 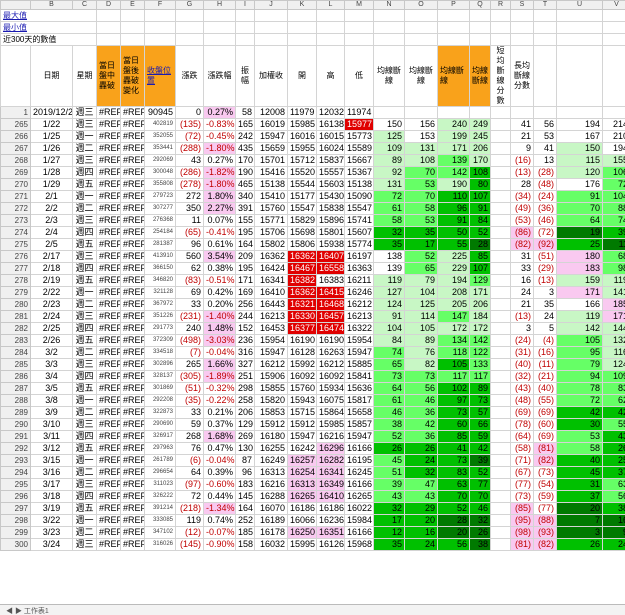 What do you see at coordinates (522, 268) in the screenshot?
I see `score-cell: 33` at bounding box center [522, 268].